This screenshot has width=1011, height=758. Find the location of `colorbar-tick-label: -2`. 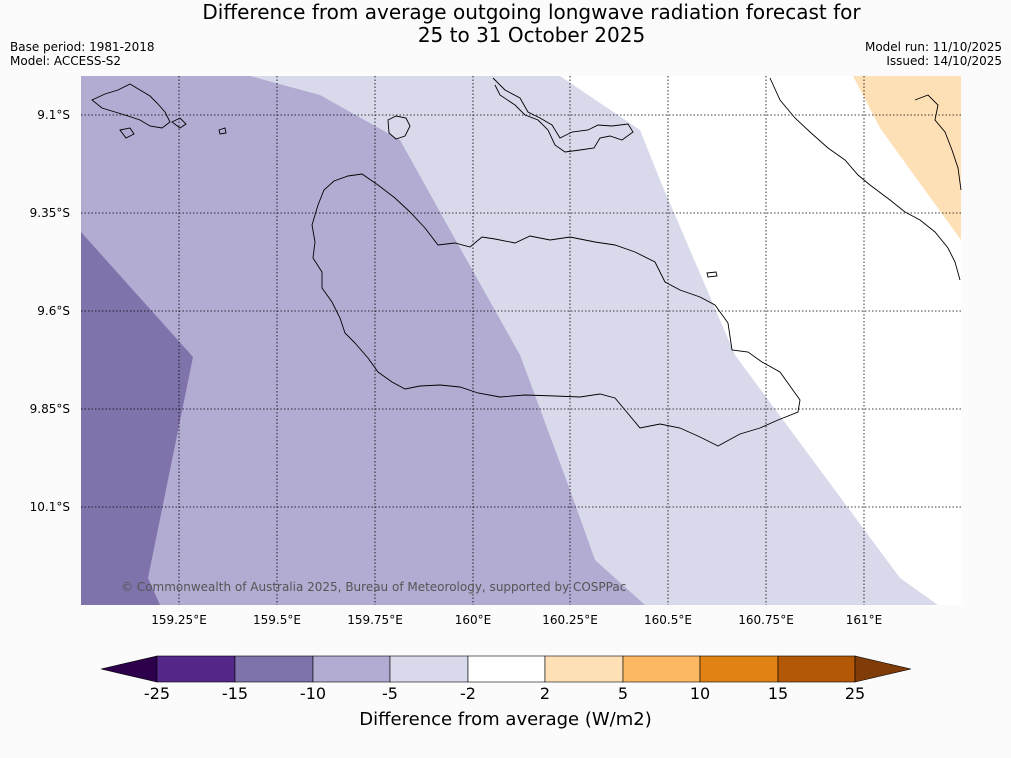

colorbar-tick-label: -2 is located at coordinates (468, 693).